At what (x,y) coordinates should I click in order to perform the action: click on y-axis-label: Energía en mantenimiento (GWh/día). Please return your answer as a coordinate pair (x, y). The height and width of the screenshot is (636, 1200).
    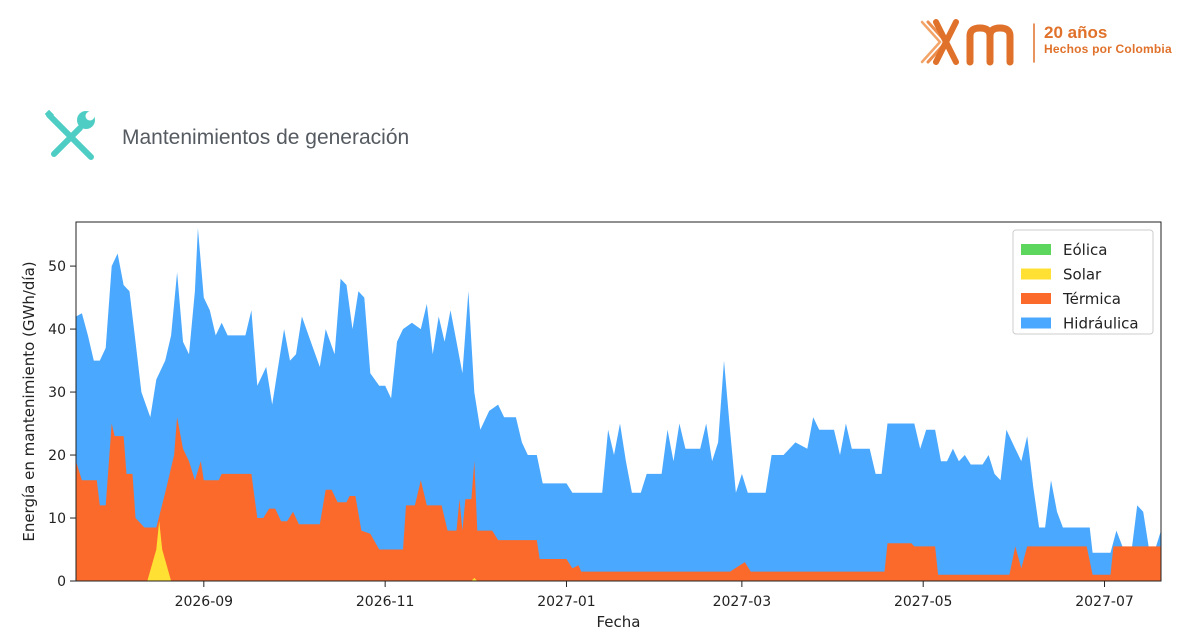
    Looking at the image, I should click on (29, 401).